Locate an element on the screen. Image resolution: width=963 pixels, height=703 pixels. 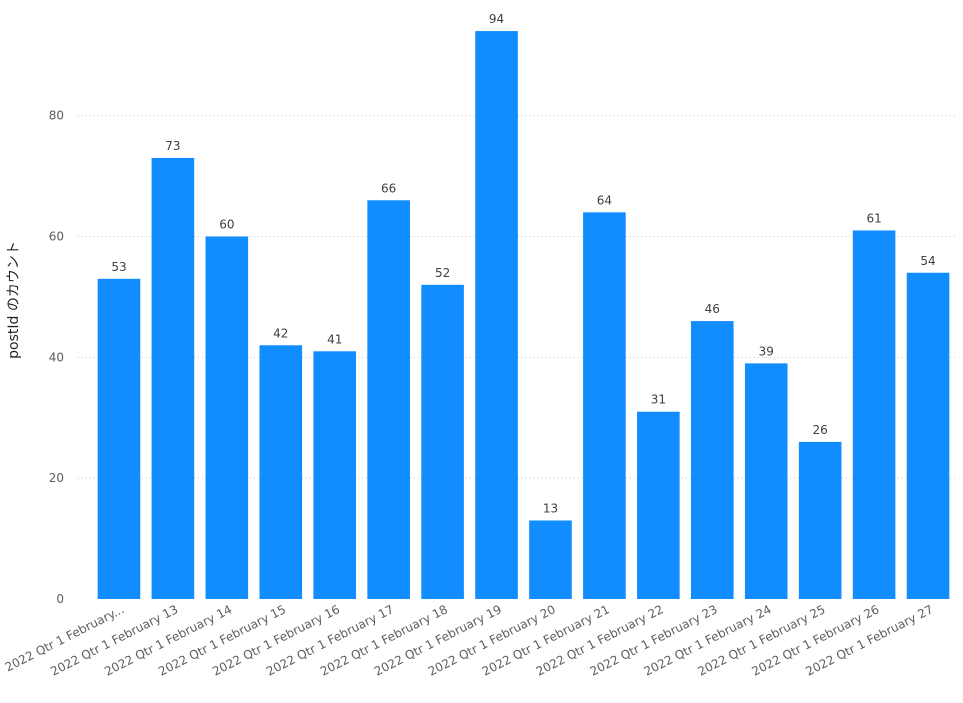
y-tick-label: 40 is located at coordinates (56, 357).